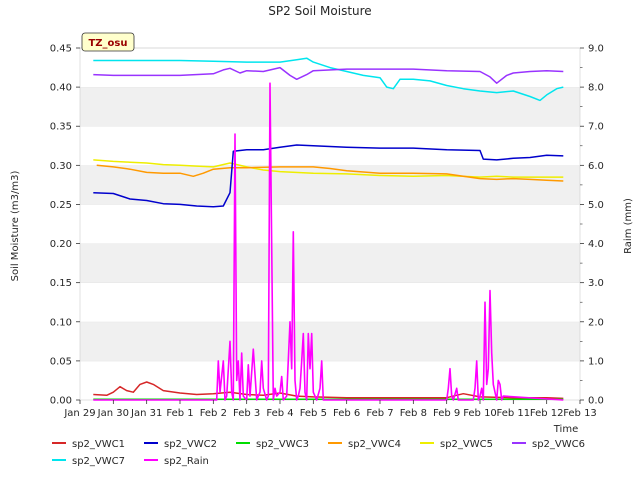  What do you see at coordinates (61, 322) in the screenshot?
I see `y-tick-label: 0.10` at bounding box center [61, 322].